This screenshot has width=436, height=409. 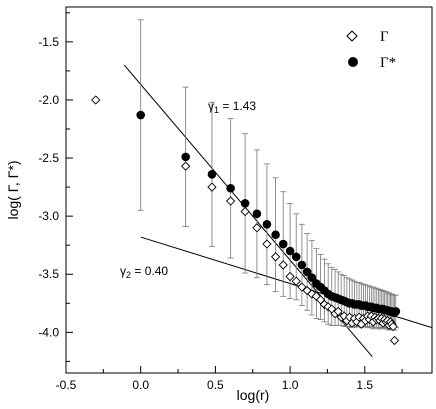 What do you see at coordinates (48, 216) in the screenshot?
I see `y-tick-label: -3.0` at bounding box center [48, 216].